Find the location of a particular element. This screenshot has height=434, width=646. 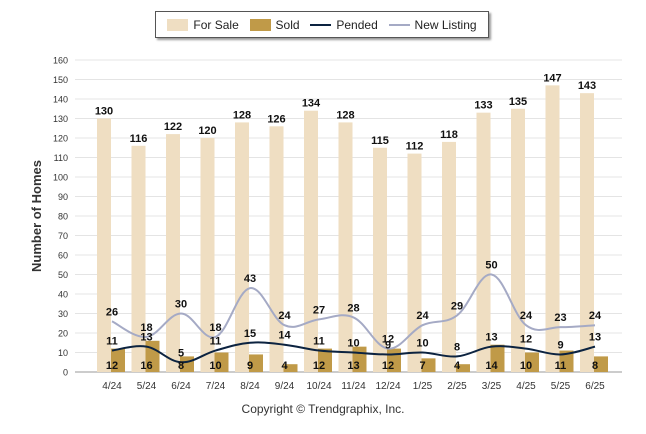

x-tick-label: 9/24 is located at coordinates (285, 386).